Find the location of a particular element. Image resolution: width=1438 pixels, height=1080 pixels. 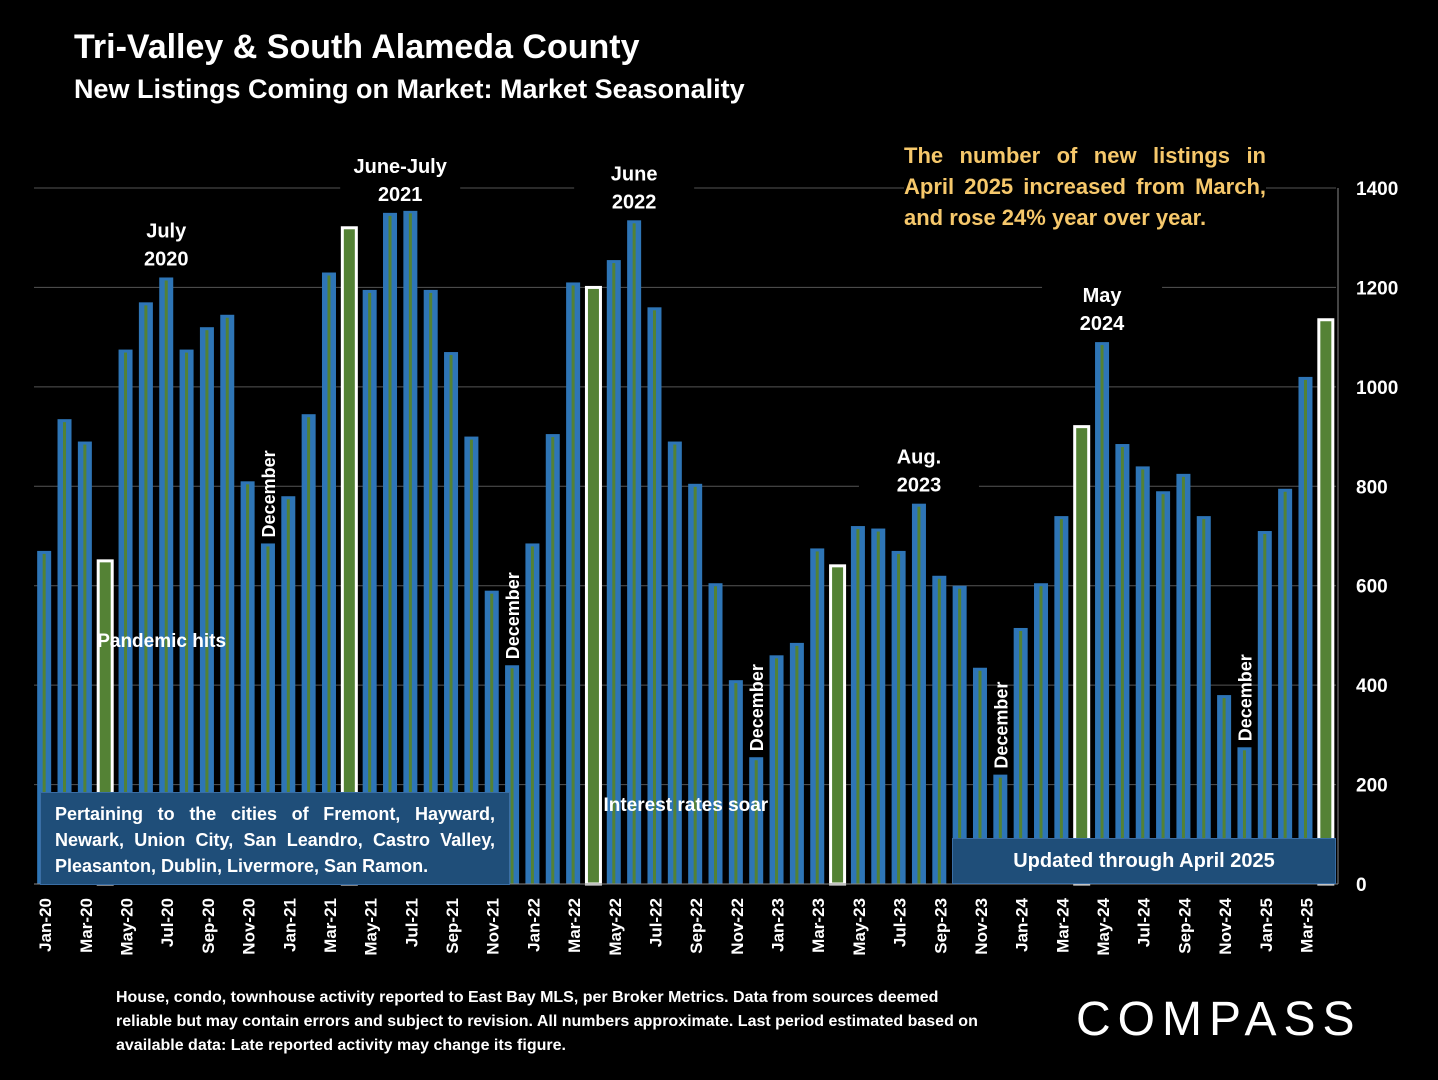

y-tick-label: 400 is located at coordinates (1372, 686).